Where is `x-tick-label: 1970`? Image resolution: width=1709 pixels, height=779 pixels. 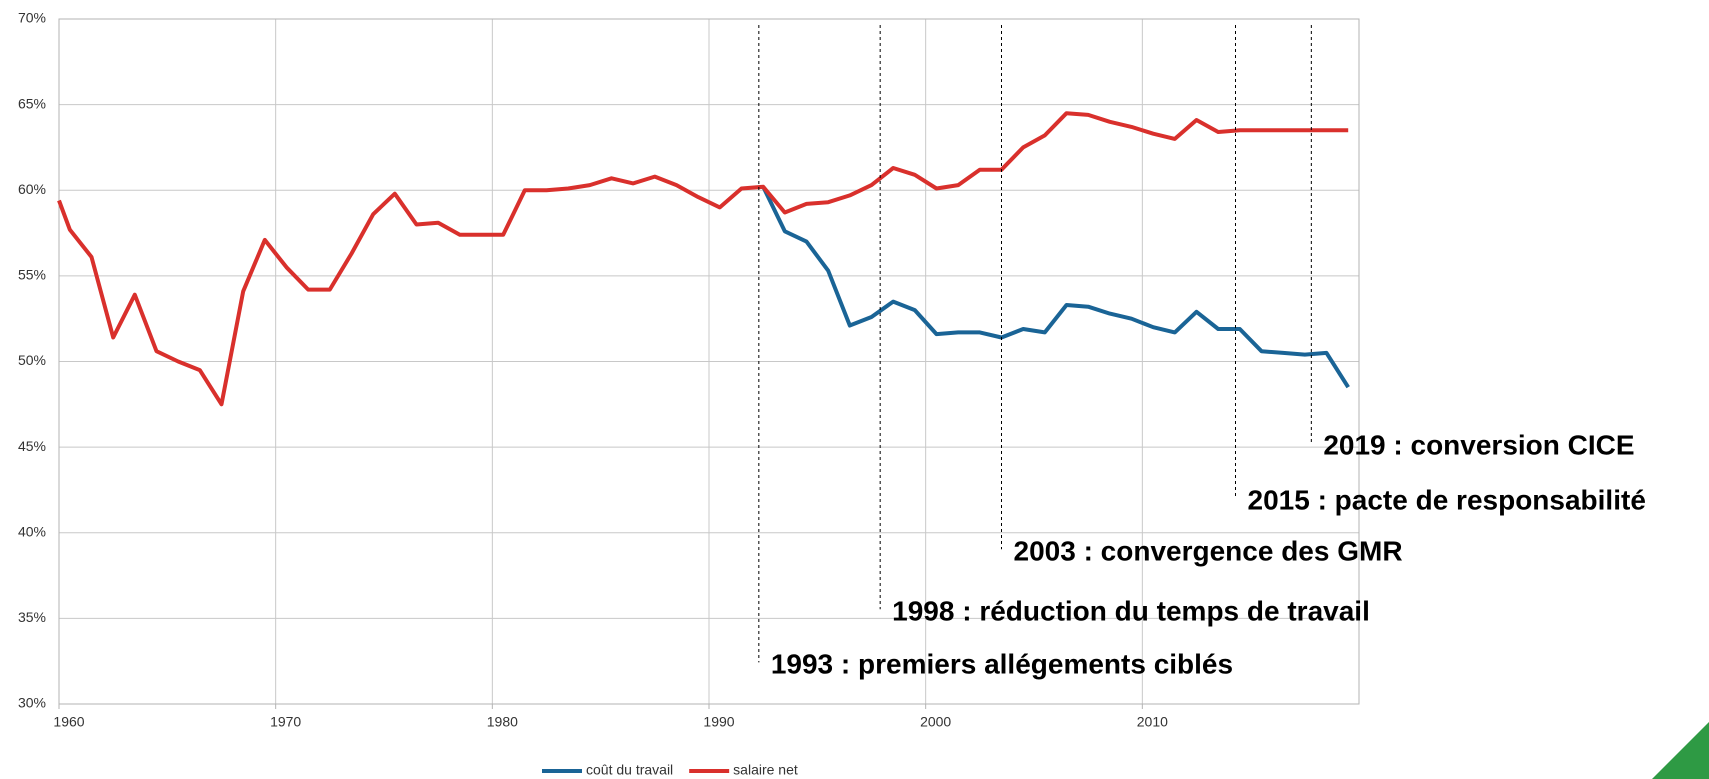
x-tick-label: 1970 is located at coordinates (285, 722).